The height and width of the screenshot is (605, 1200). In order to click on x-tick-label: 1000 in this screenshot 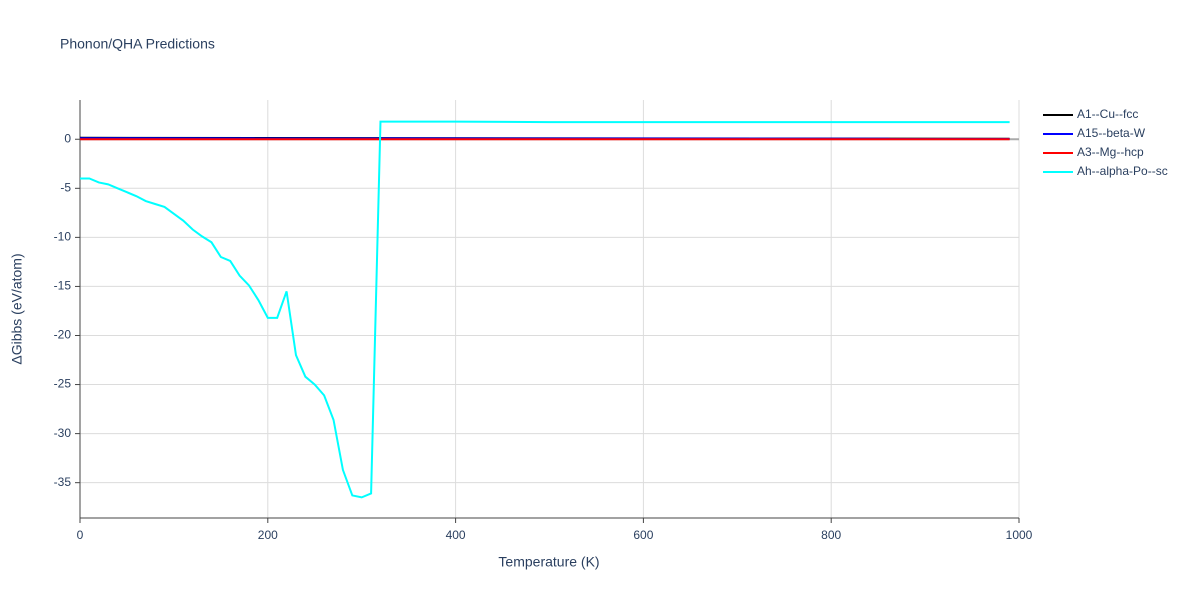, I will do `click(1019, 535)`.